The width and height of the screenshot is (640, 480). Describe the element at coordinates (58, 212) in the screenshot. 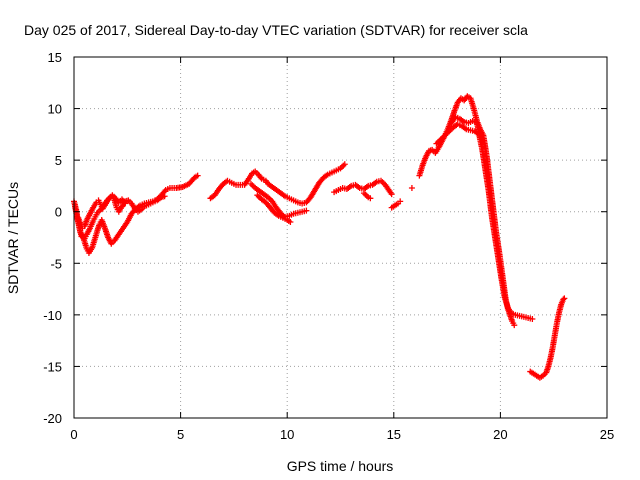

I see `y-tick-label: 0` at that location.